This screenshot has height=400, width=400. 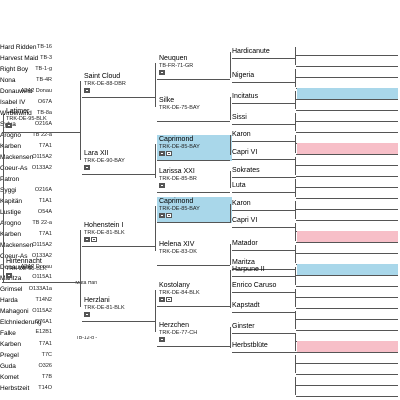 I want to click on ancestor-name: Silke, so click(x=167, y=100).